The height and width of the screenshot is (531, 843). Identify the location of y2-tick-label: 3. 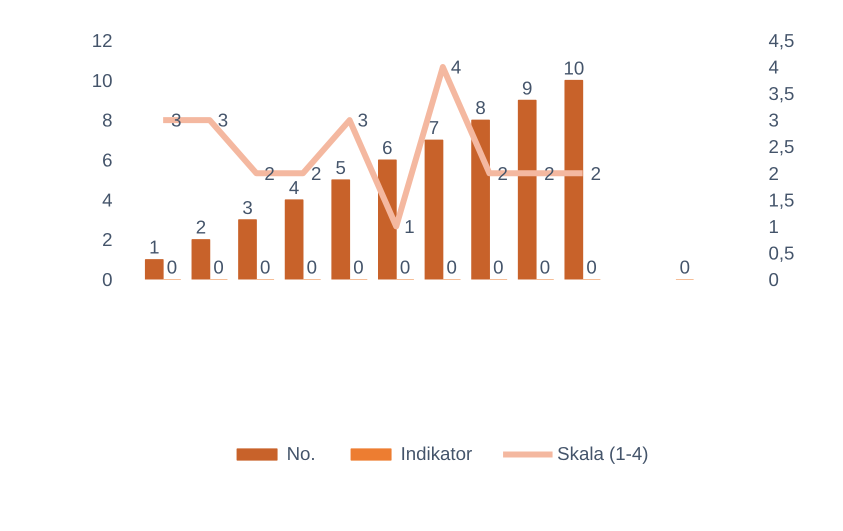
(773, 120).